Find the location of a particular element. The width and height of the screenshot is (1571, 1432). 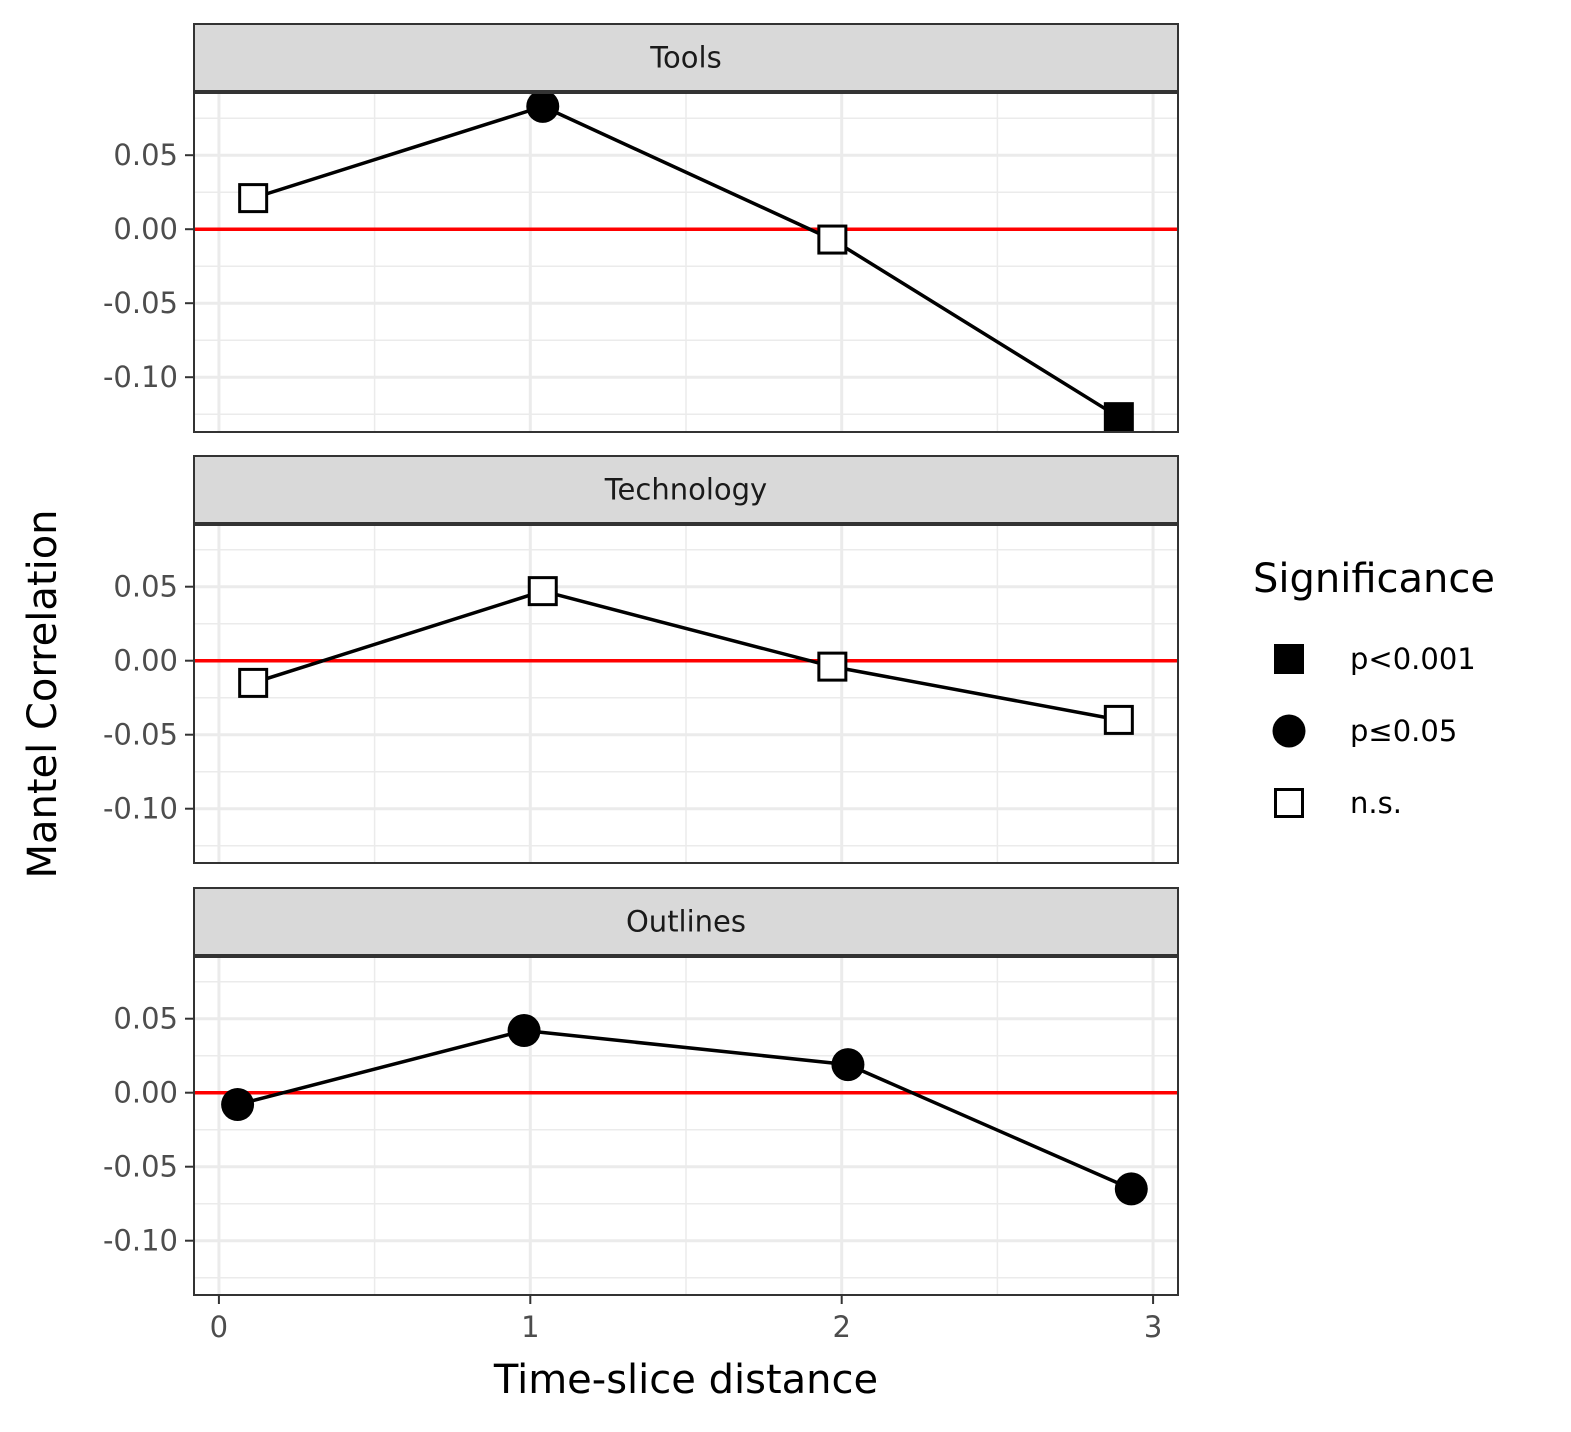

legend-label: p≤0.05 is located at coordinates (1403, 731).